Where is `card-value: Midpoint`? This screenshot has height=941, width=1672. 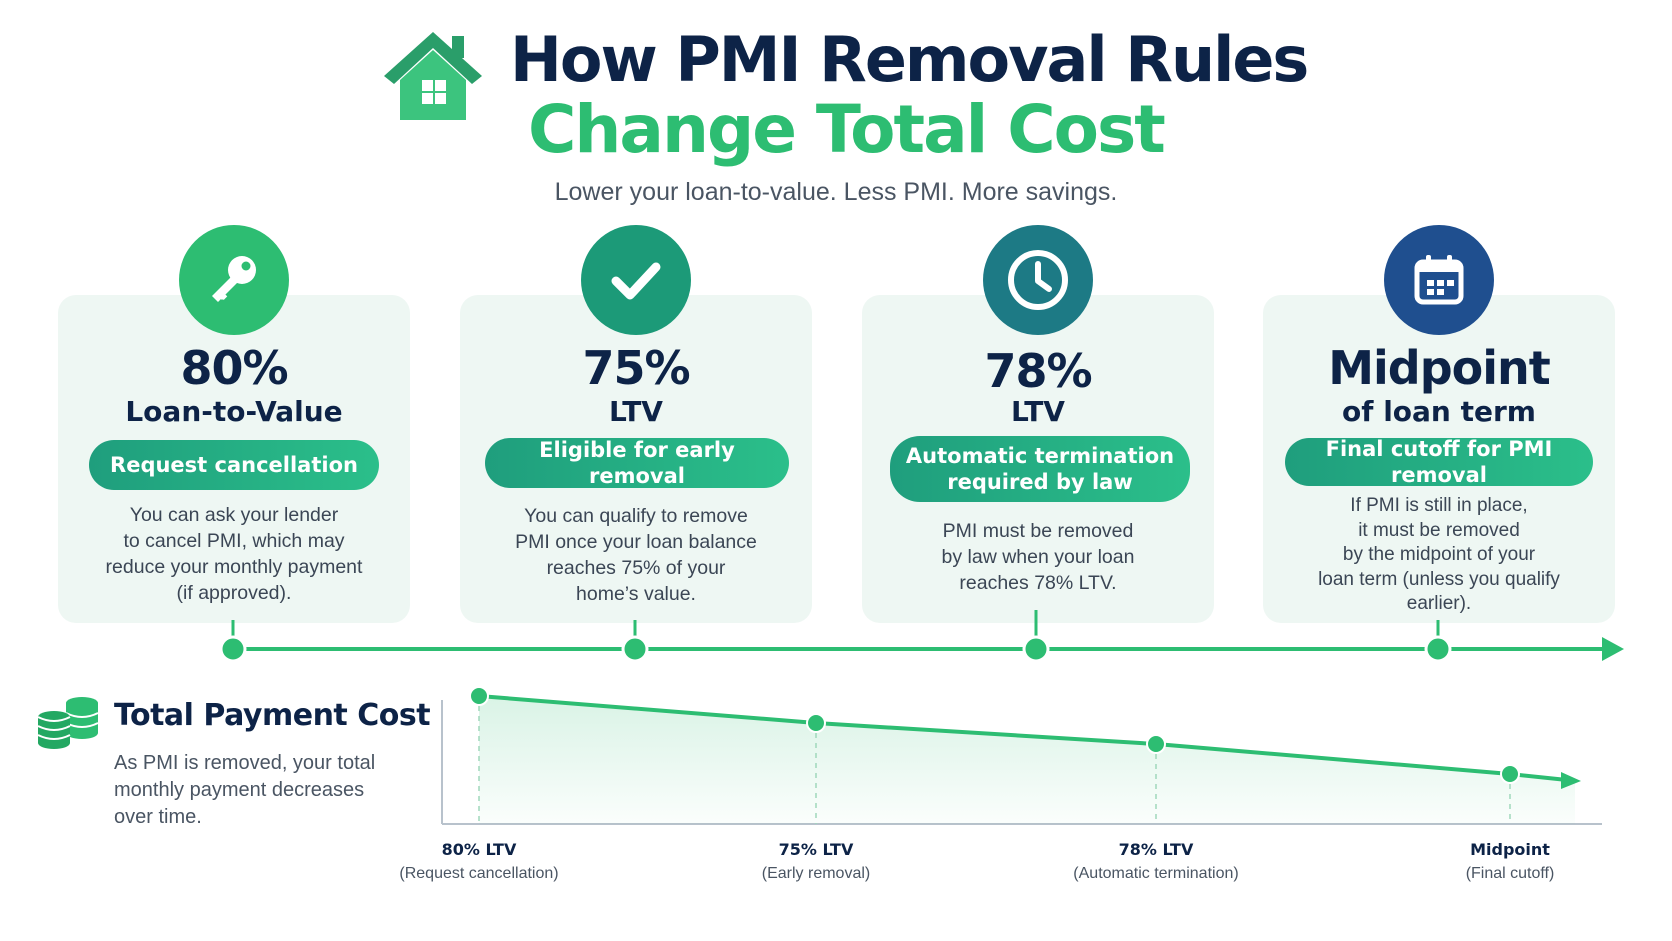 card-value: Midpoint is located at coordinates (1439, 368).